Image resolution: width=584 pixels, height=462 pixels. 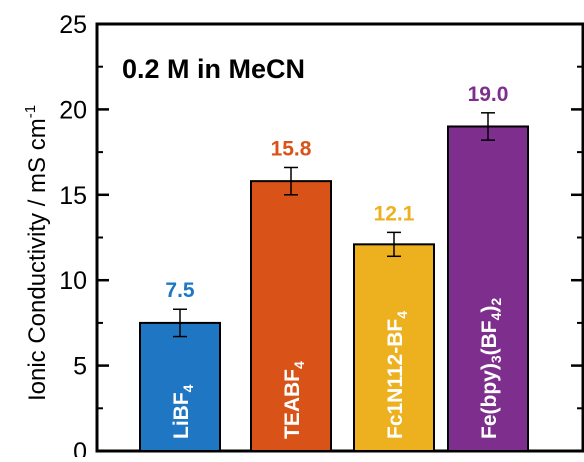 What do you see at coordinates (395, 379) in the screenshot?
I see `category-label-part: Fc1N112-BF` at bounding box center [395, 379].